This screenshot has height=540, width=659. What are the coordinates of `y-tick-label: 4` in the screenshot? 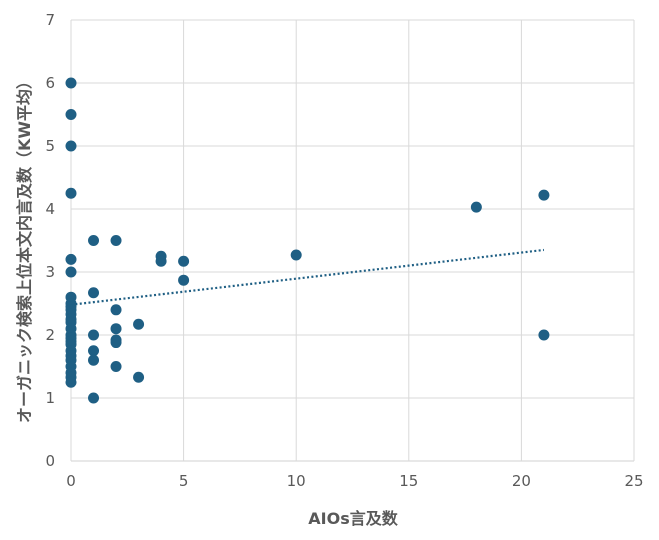 It's located at (50, 209).